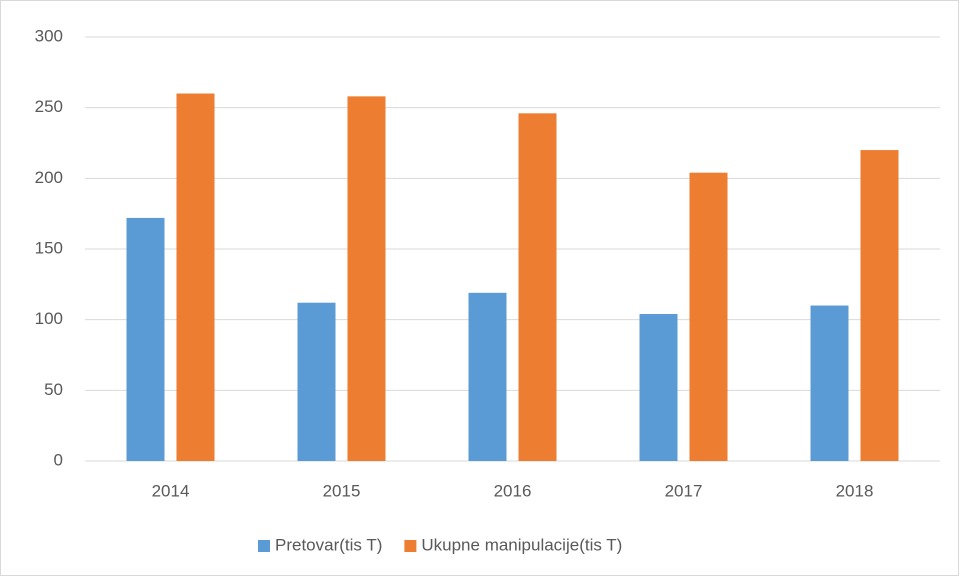 The image size is (960, 577). I want to click on legend-label: Pretovar(tis T), so click(328, 544).